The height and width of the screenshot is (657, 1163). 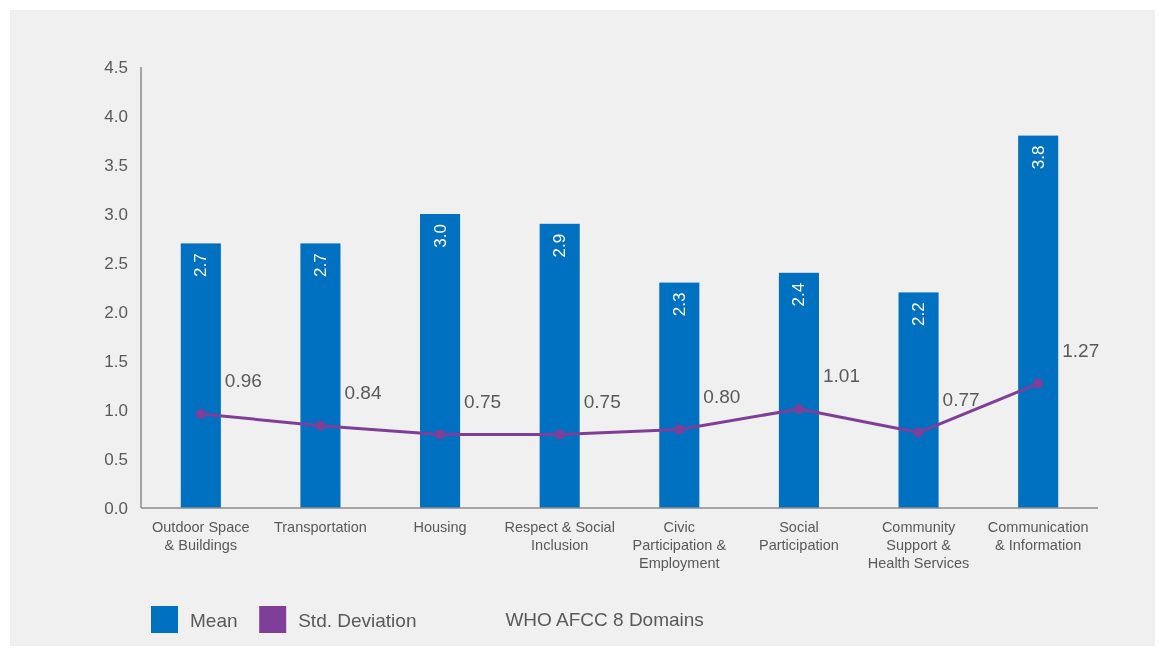 What do you see at coordinates (116, 410) in the screenshot?
I see `y-tick-label: 1.0` at bounding box center [116, 410].